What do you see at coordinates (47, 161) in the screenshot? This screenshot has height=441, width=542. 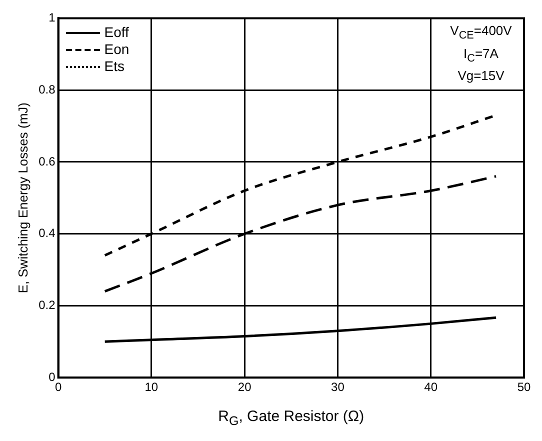 I see `y-tick-label: 0.6` at bounding box center [47, 161].